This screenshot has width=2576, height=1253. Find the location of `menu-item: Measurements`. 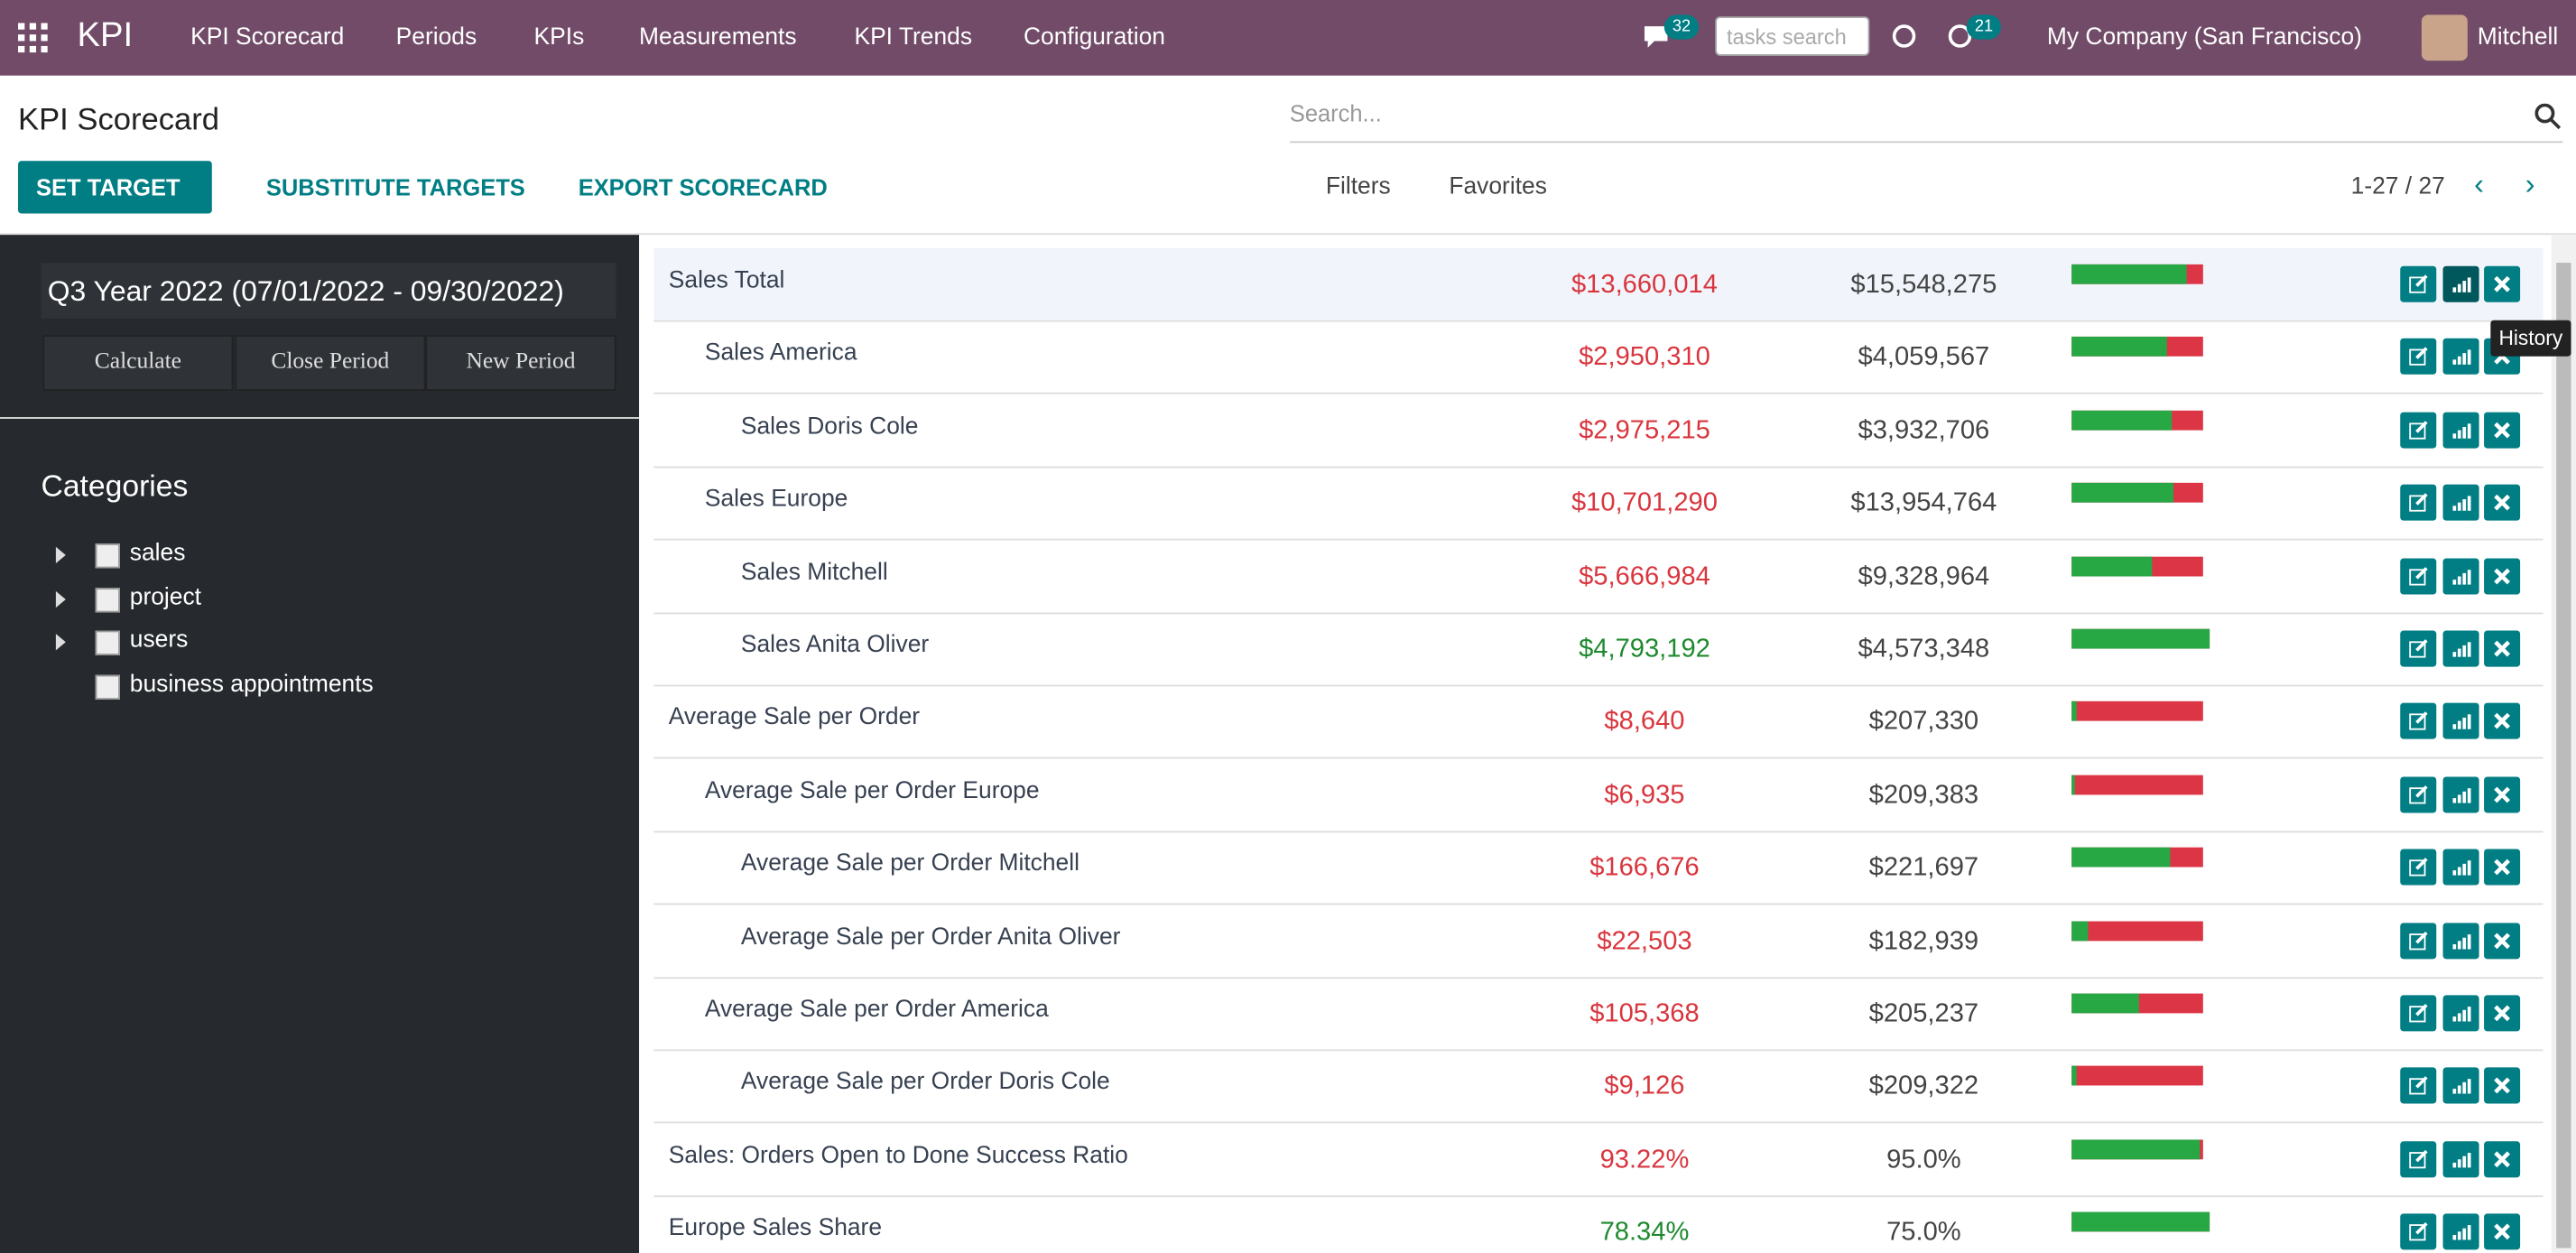

menu-item: Measurements is located at coordinates (718, 37).